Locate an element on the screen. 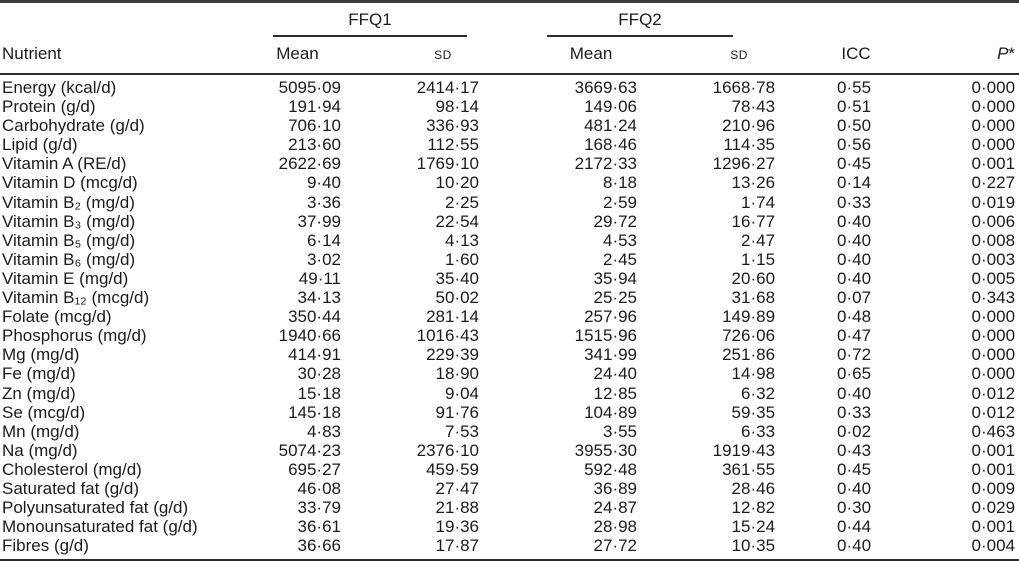 This screenshot has width=1019, height=561. value-cell: 28·46 is located at coordinates (753, 488).